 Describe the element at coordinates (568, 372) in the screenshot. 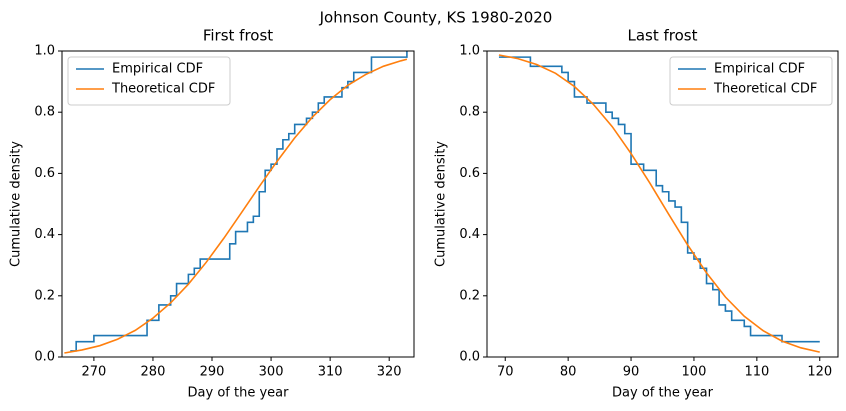

I see `x-tick-label: 80` at that location.